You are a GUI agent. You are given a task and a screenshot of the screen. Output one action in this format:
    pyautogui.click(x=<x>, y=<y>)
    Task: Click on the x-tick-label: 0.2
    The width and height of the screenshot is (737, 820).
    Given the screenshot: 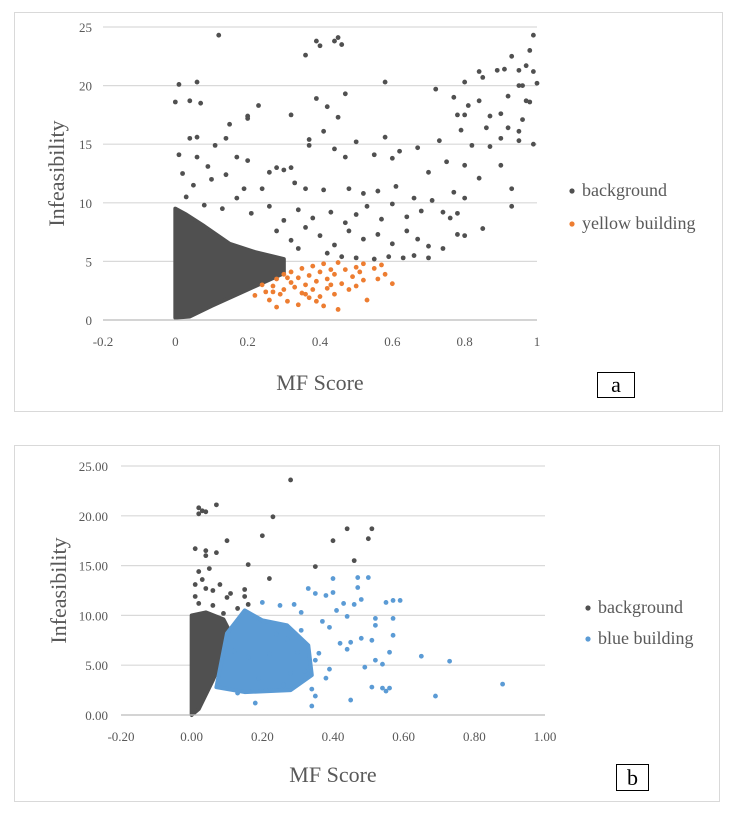 What is the action you would take?
    pyautogui.click(x=248, y=341)
    